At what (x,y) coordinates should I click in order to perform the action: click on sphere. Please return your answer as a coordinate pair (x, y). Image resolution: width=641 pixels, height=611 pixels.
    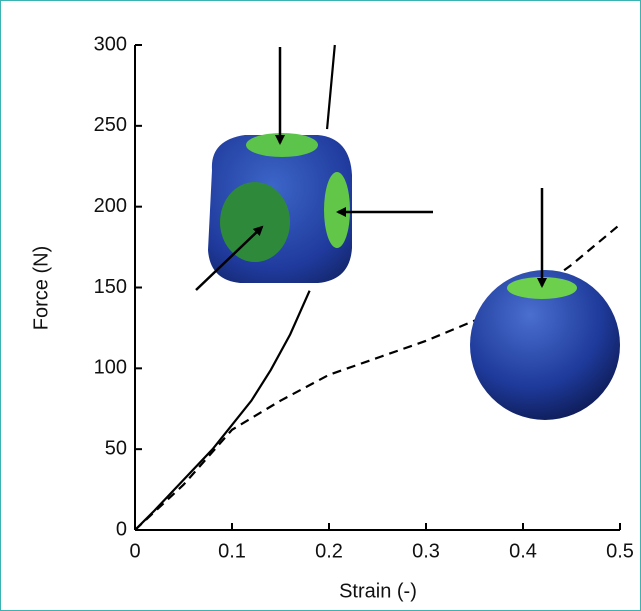
    Looking at the image, I should click on (545, 345).